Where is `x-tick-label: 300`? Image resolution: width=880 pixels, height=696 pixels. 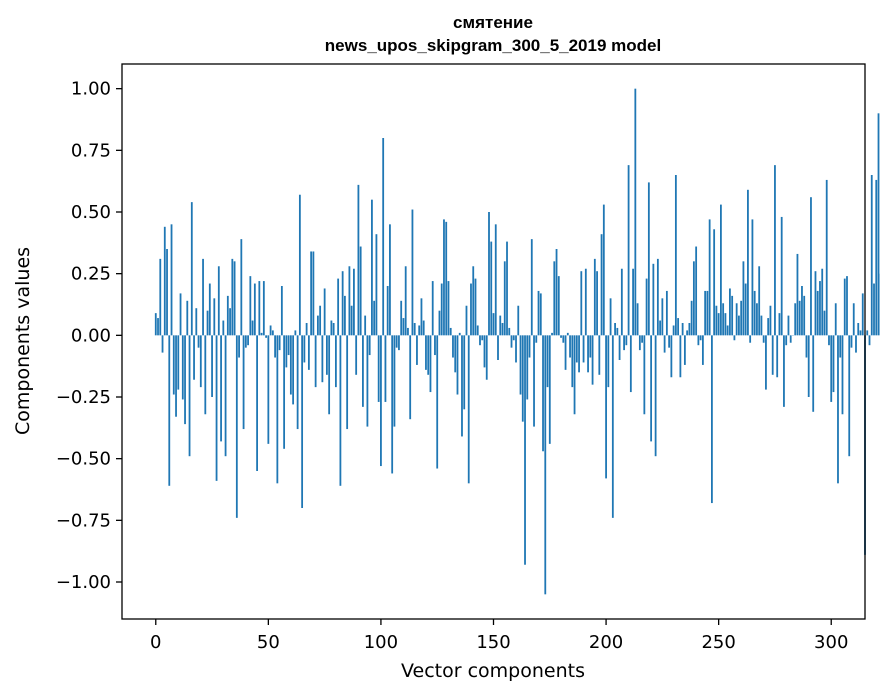 x-tick-label: 300 is located at coordinates (831, 642).